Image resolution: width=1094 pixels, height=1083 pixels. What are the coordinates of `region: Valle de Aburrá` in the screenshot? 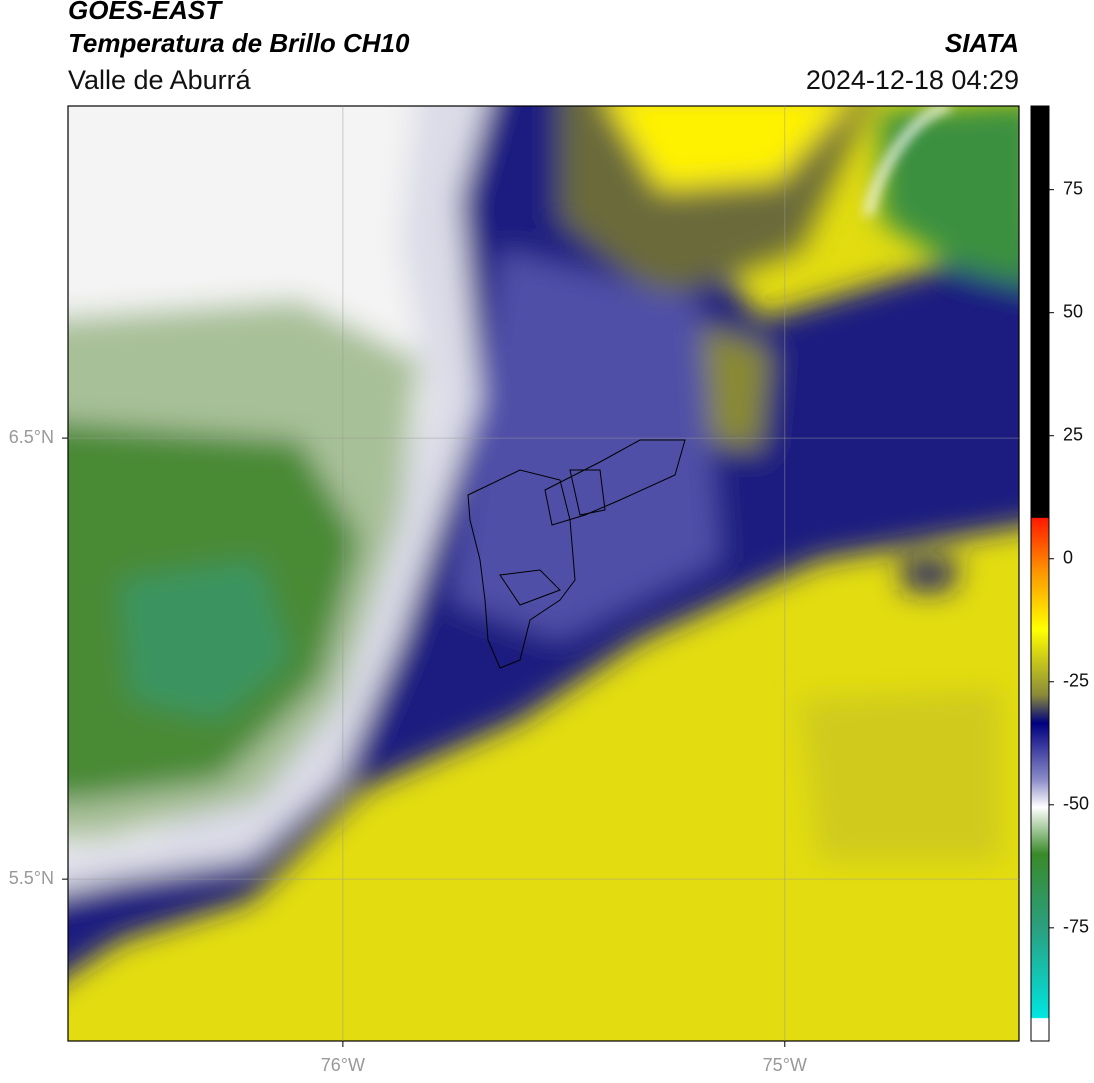 It's located at (160, 80).